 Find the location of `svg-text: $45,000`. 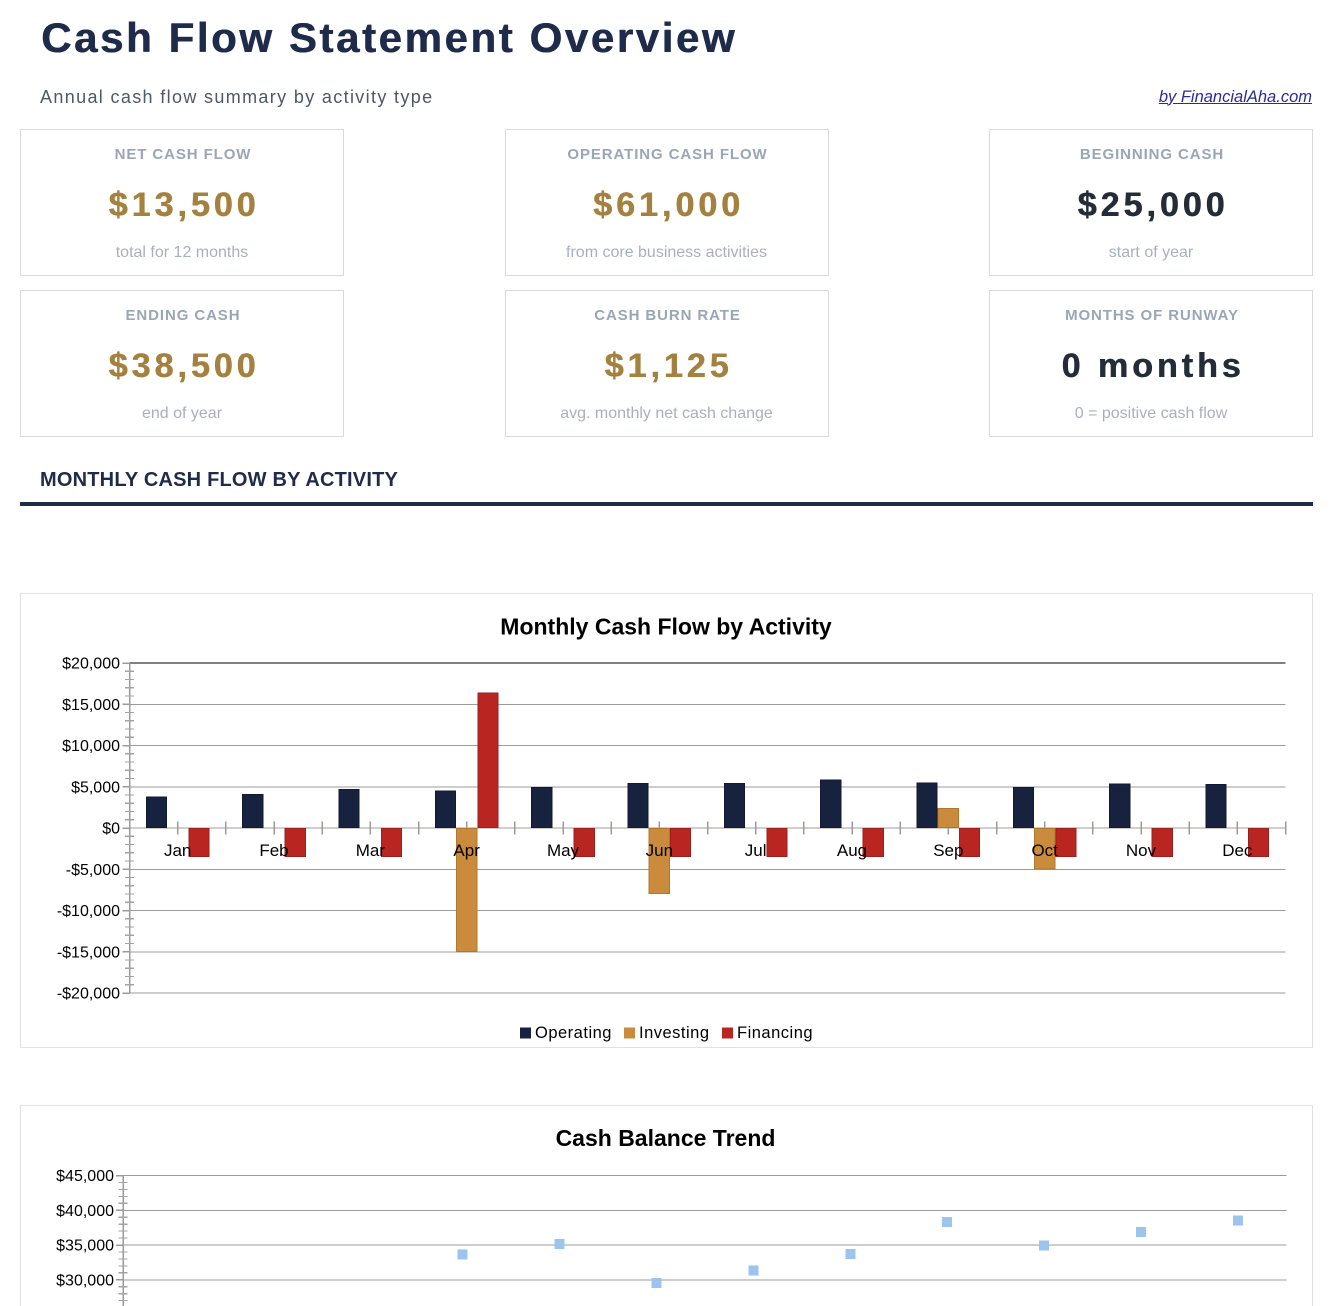

svg-text: $45,000 is located at coordinates (85, 1176).